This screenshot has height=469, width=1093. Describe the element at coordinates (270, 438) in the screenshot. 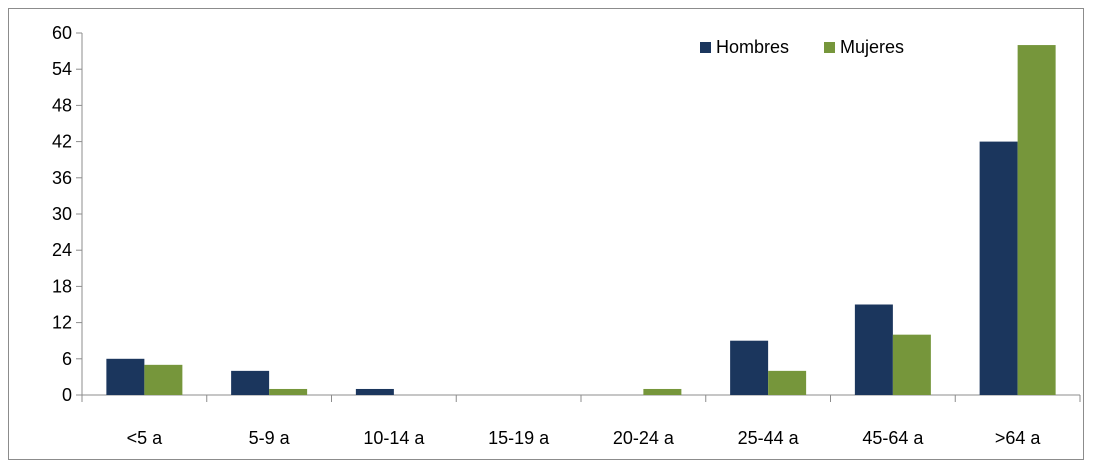

I see `x-tick-label: 5-9 a` at that location.